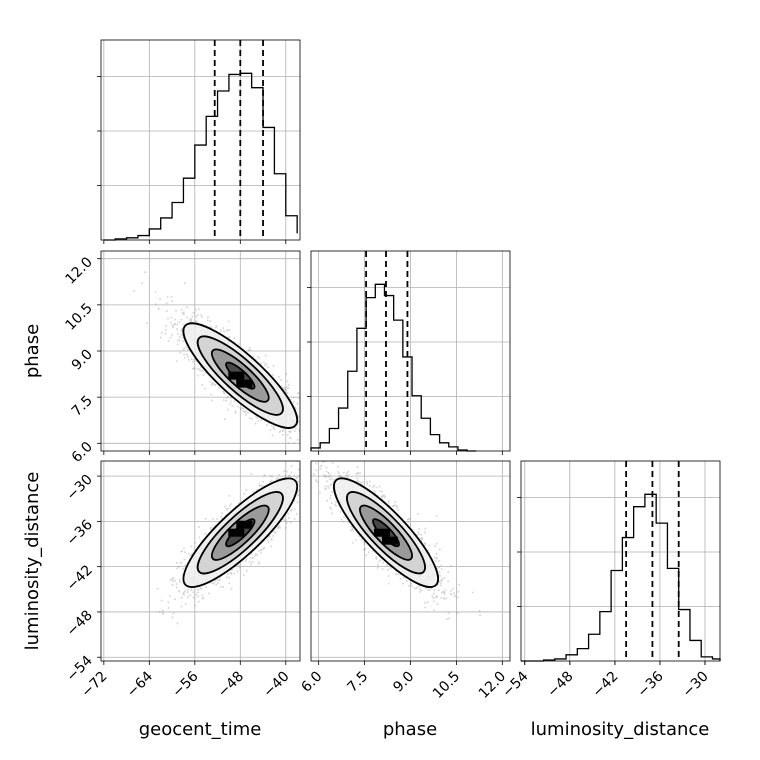  I want to click on x-tick-label: 7.5, so click(357, 682).